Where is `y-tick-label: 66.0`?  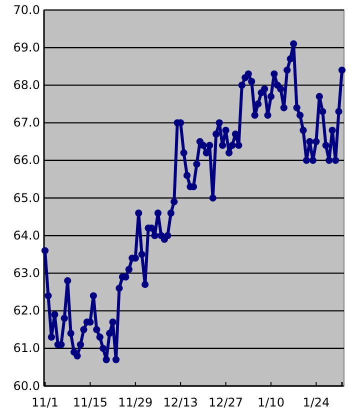
y-tick-label: 66.0 is located at coordinates (26, 160).